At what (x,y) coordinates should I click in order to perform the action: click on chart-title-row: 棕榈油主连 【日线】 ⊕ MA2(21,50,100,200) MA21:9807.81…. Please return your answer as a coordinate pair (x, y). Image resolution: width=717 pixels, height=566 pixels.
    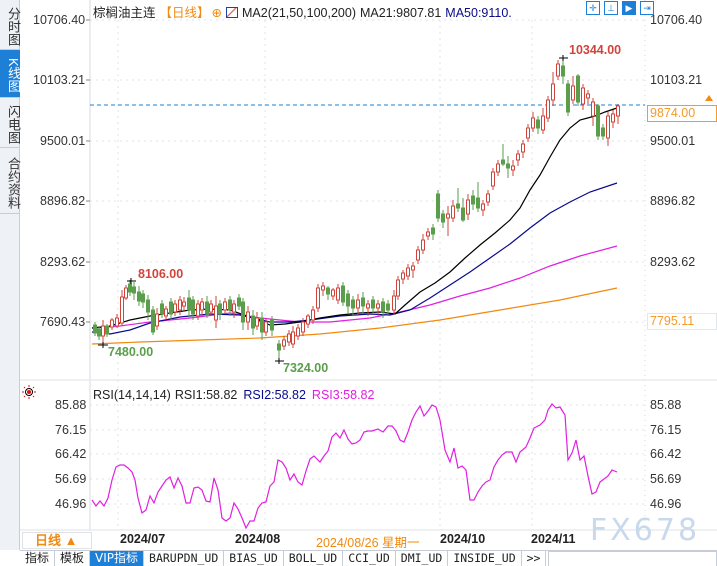
    Looking at the image, I should click on (304, 11).